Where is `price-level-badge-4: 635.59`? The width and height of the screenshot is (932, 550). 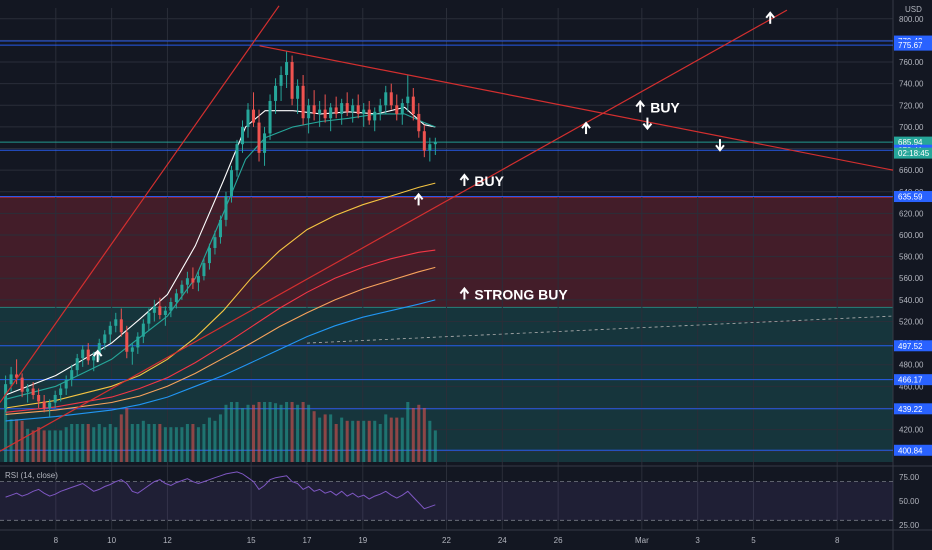
price-level-badge-4: 635.59 is located at coordinates (913, 197).